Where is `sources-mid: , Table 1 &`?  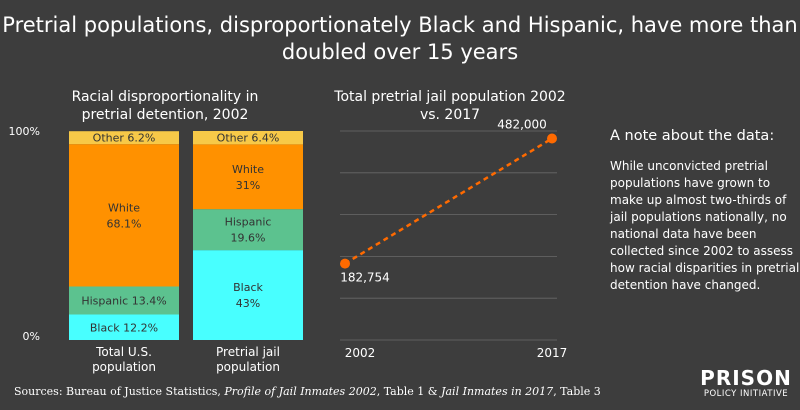
sources-mid: , Table 1 & is located at coordinates (409, 391).